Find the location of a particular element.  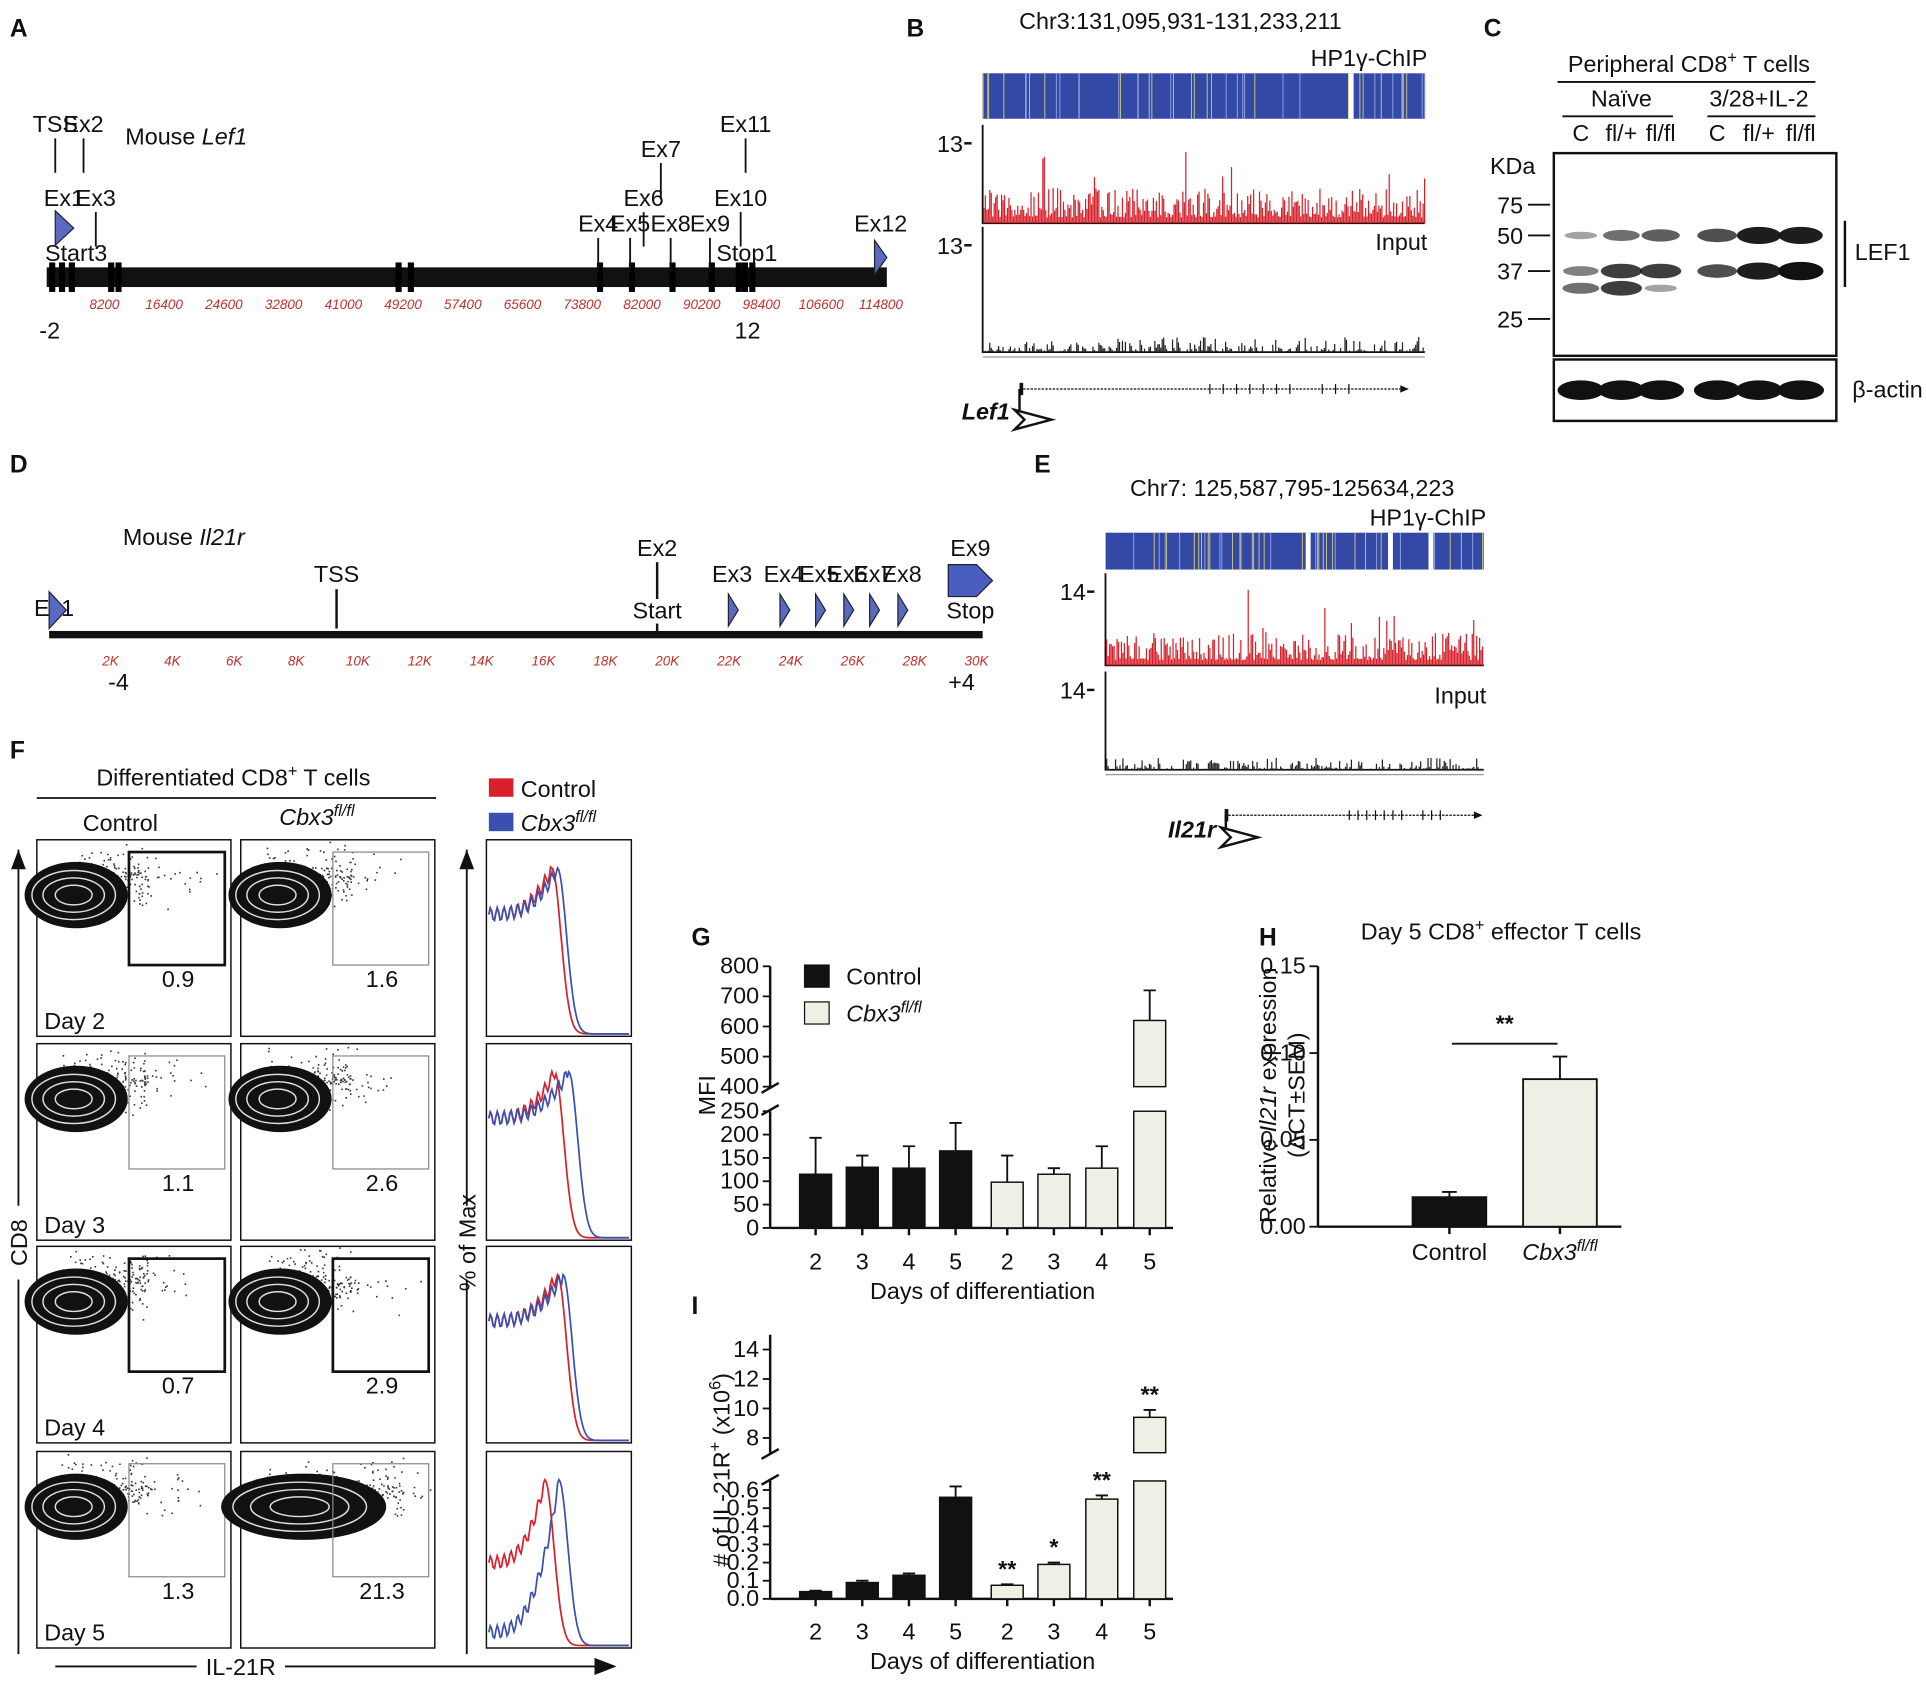

histogram-plot is located at coordinates (559, 1549).